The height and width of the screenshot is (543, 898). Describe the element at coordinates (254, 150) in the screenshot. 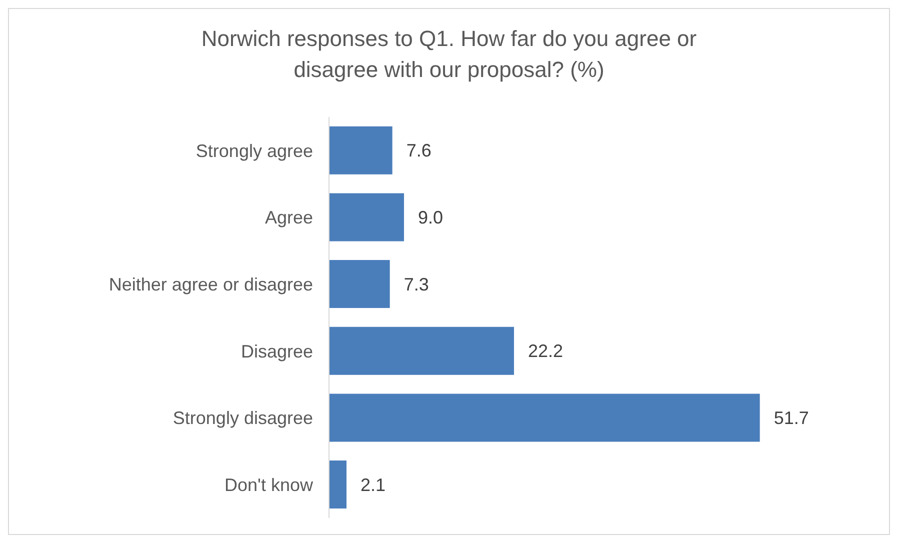

I see `y-tick-label: Strongly agree` at that location.